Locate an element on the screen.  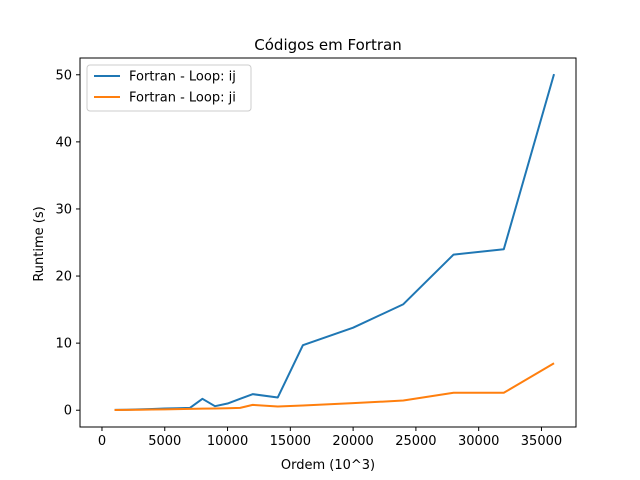
legend-label-2: Fortran - Loop: ji is located at coordinates (182, 98).